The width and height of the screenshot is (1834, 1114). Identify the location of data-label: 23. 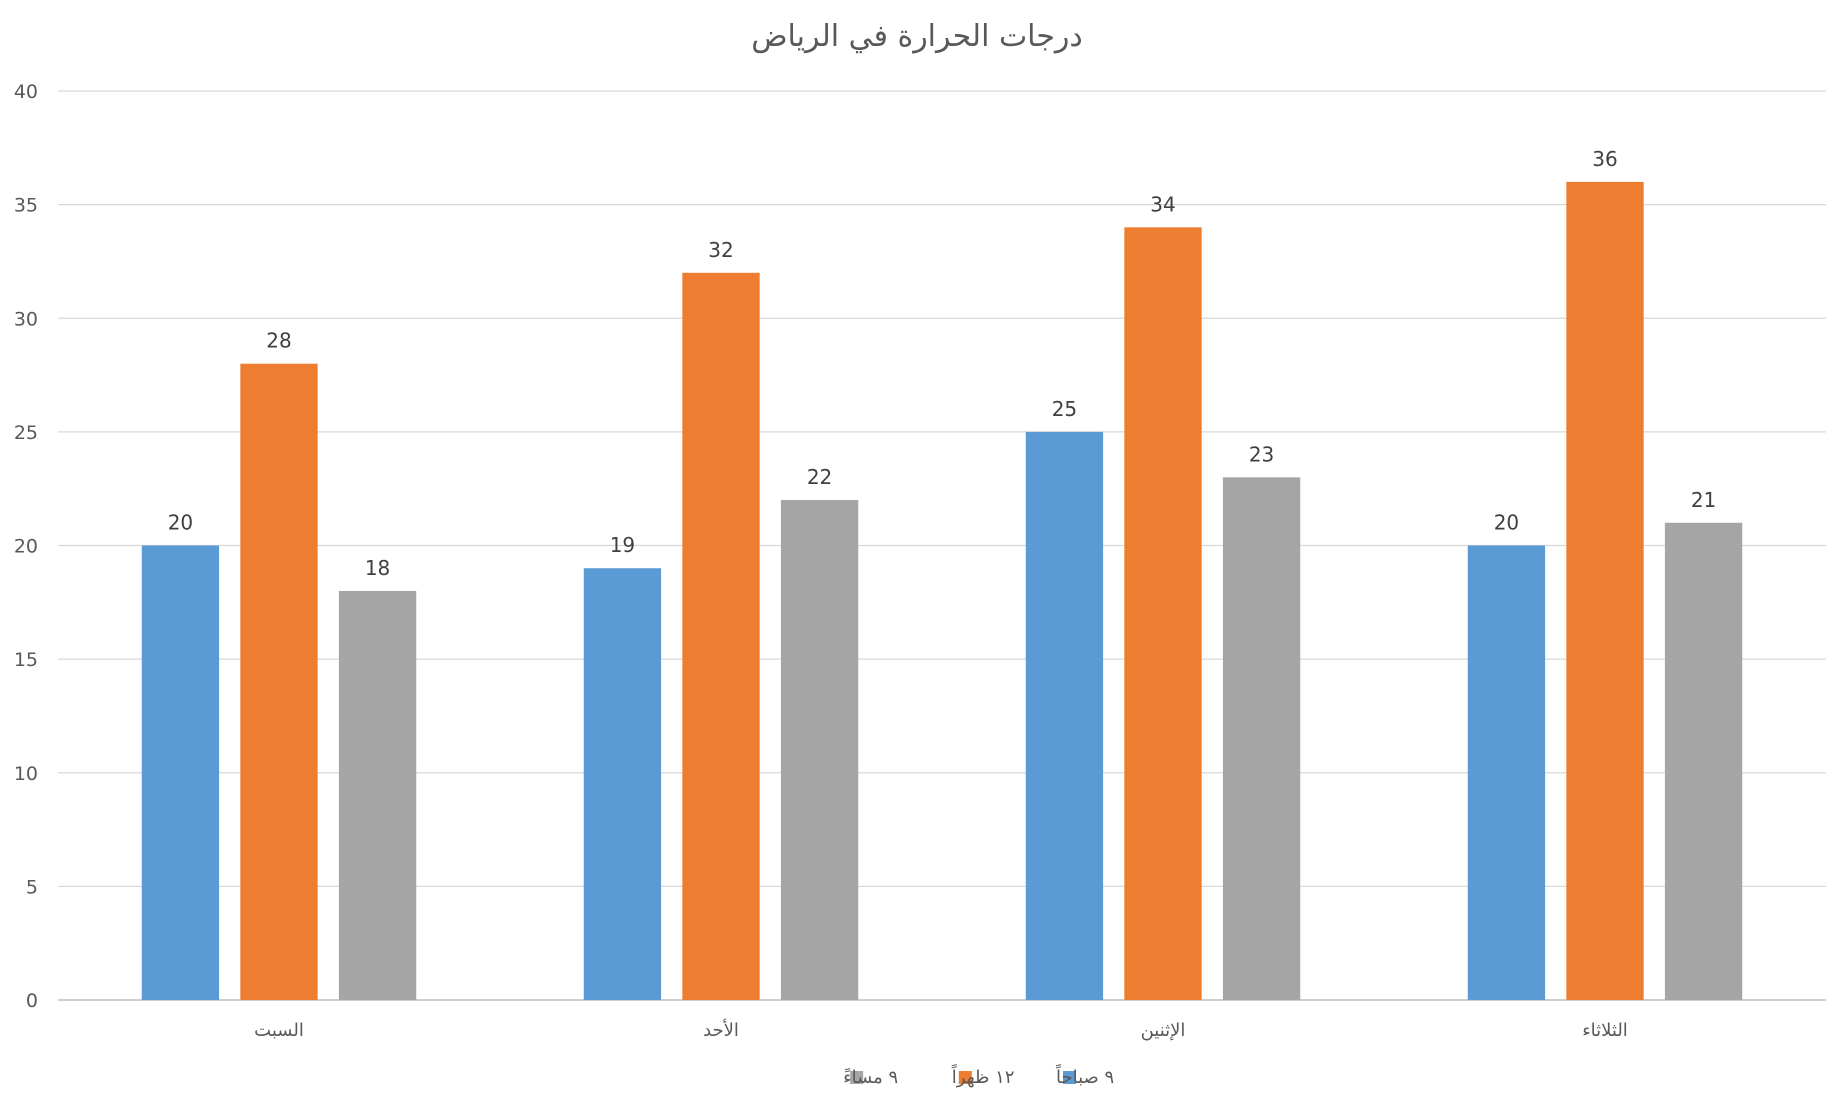
(1261, 454).